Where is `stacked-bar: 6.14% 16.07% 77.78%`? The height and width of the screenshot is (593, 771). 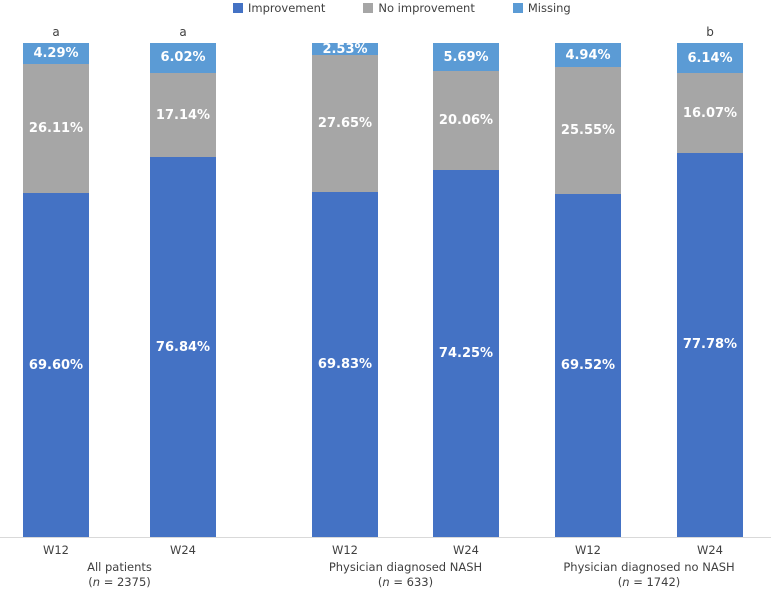 stacked-bar: 6.14% 16.07% 77.78% is located at coordinates (710, 290).